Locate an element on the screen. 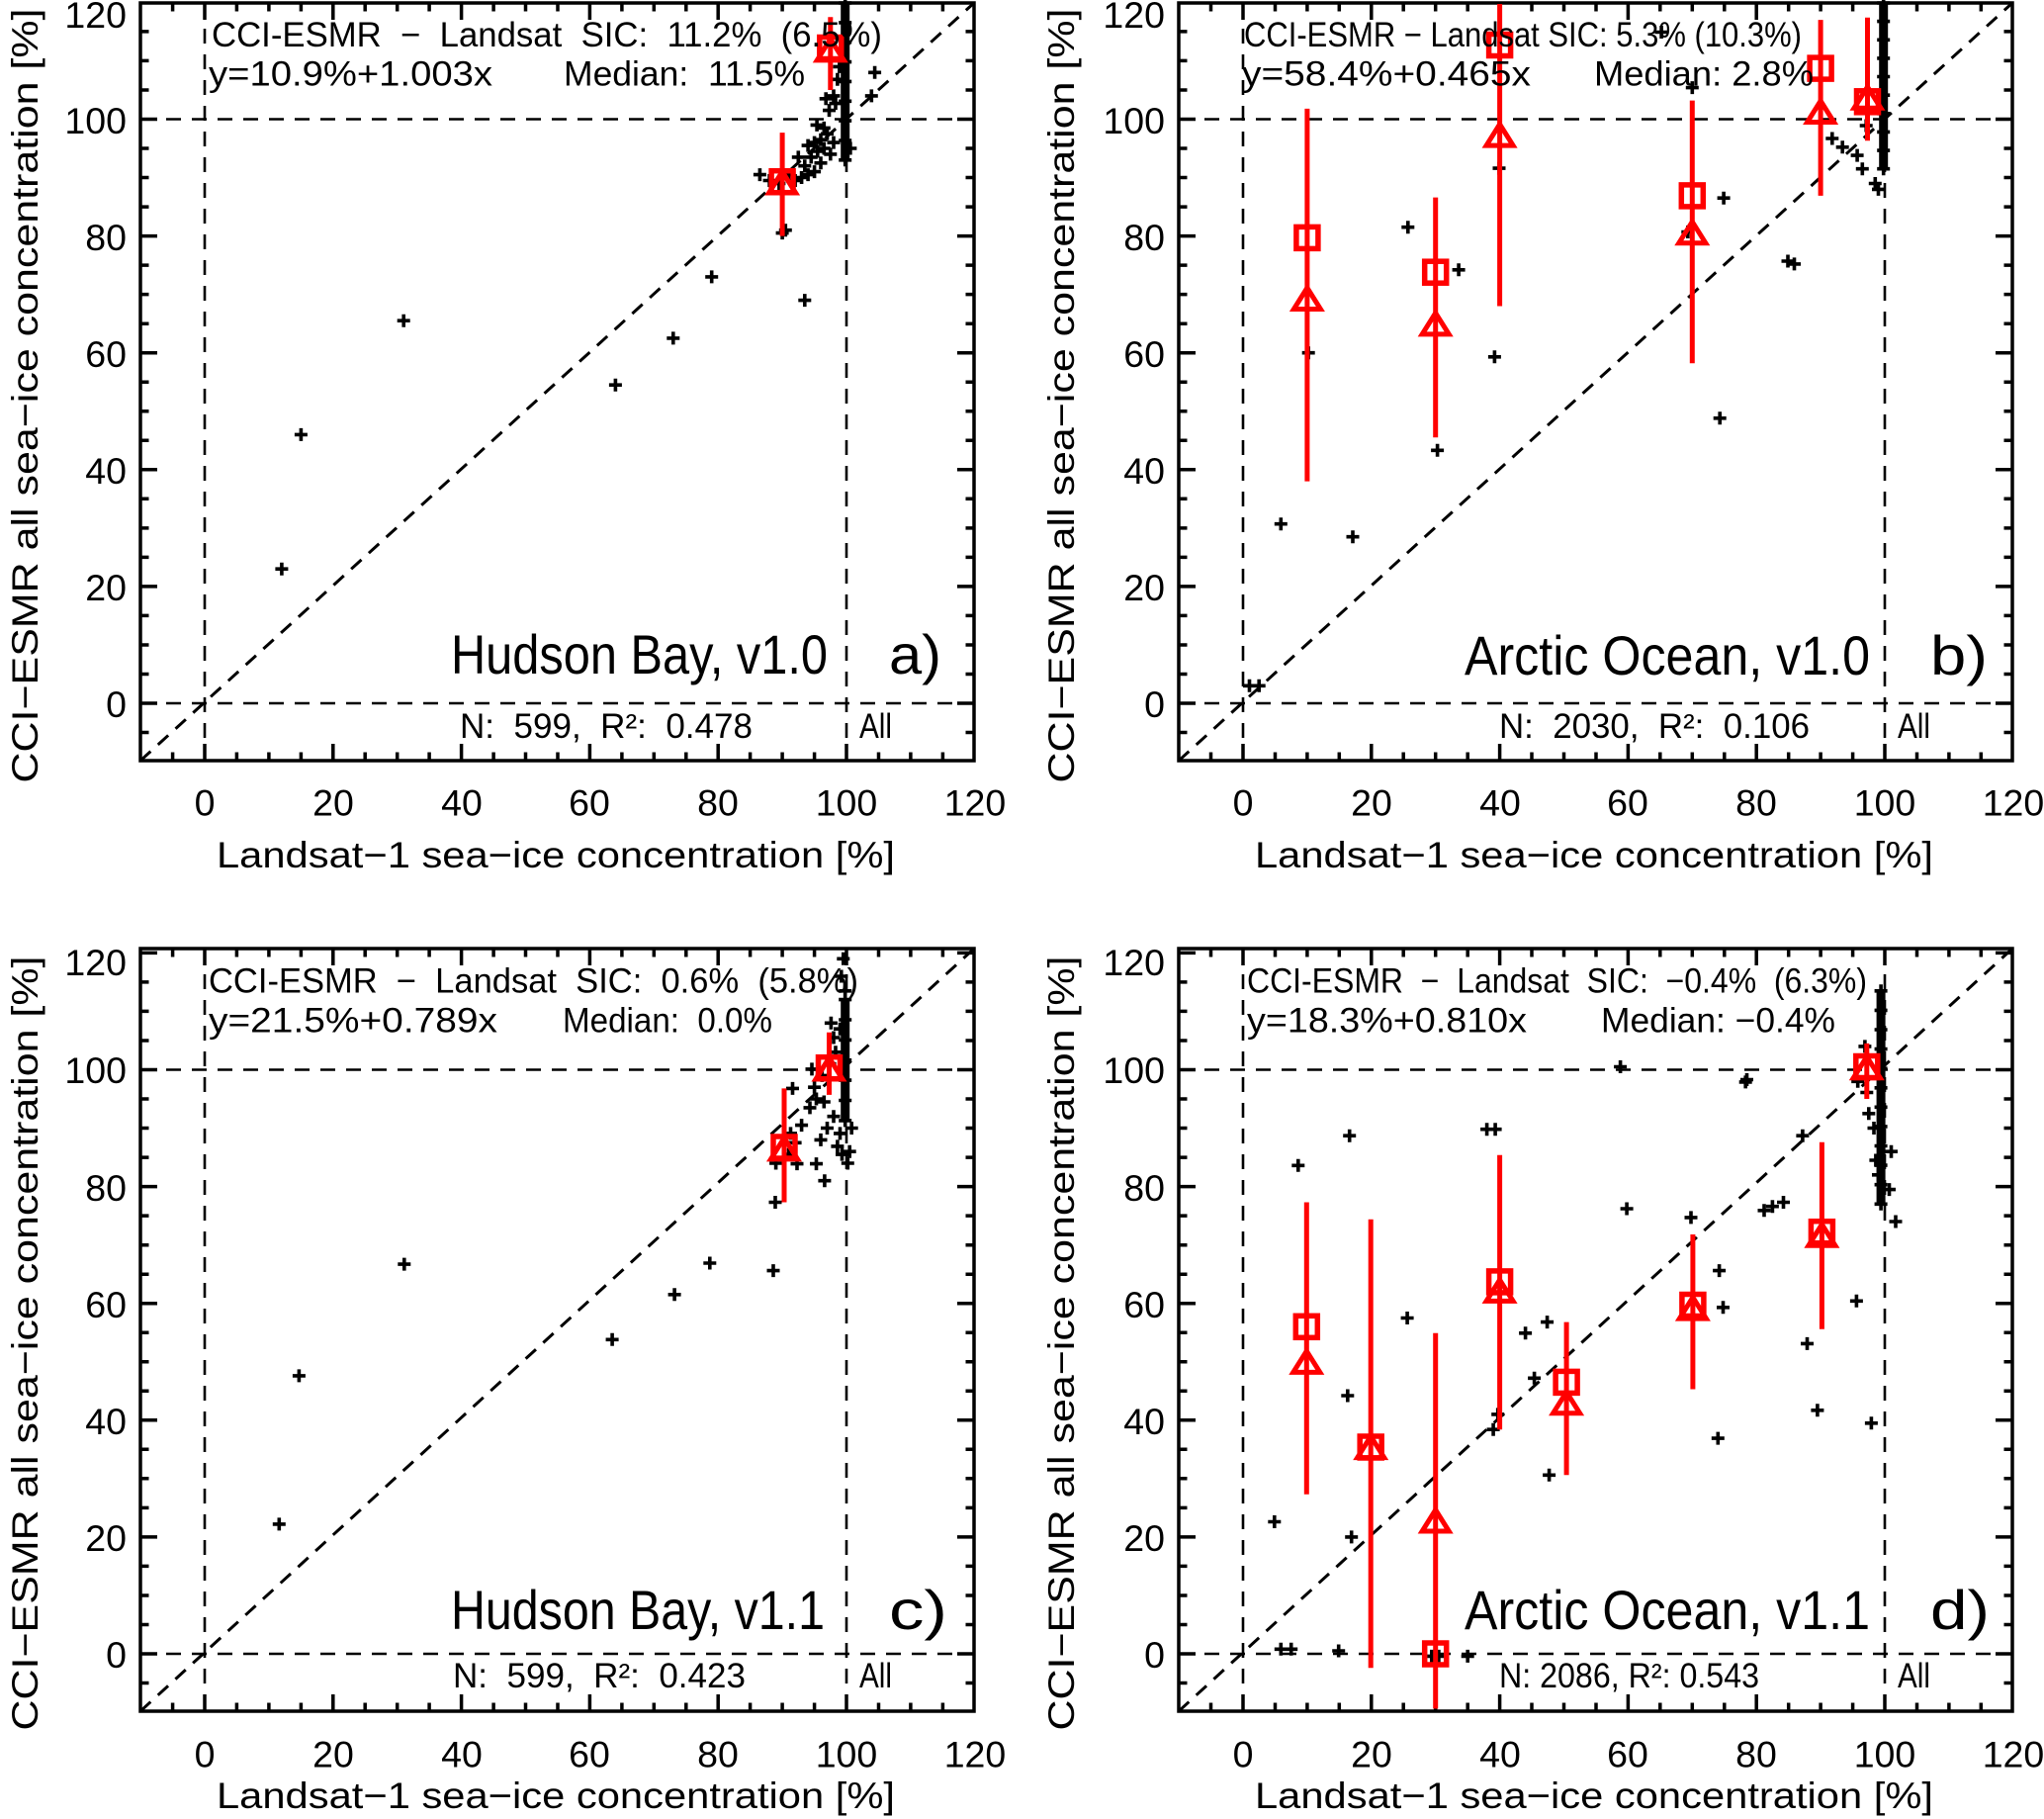 The width and height of the screenshot is (2044, 1819). svg-text: N: 599, R²: 0.478 is located at coordinates (606, 726).